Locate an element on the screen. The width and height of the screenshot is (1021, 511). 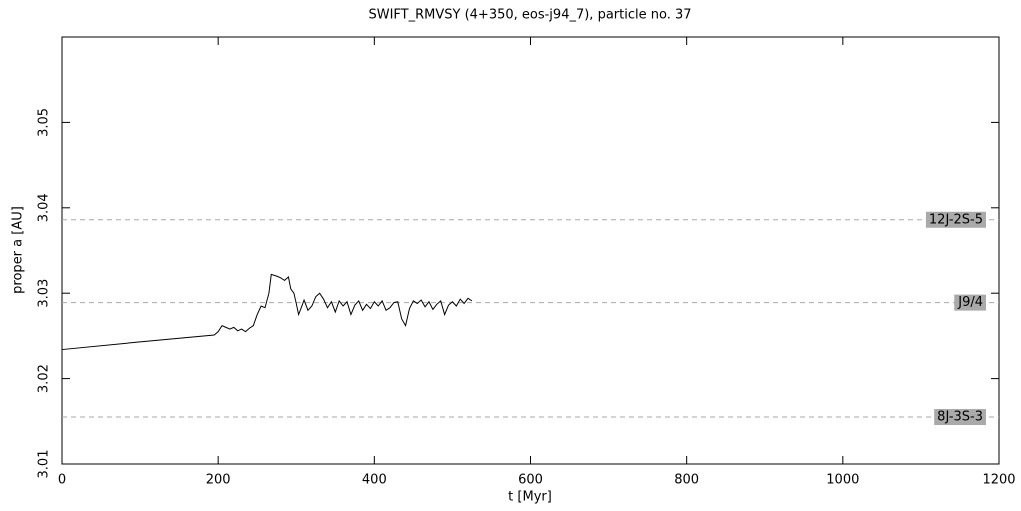
y-tick-label: 3.04 is located at coordinates (44, 207).